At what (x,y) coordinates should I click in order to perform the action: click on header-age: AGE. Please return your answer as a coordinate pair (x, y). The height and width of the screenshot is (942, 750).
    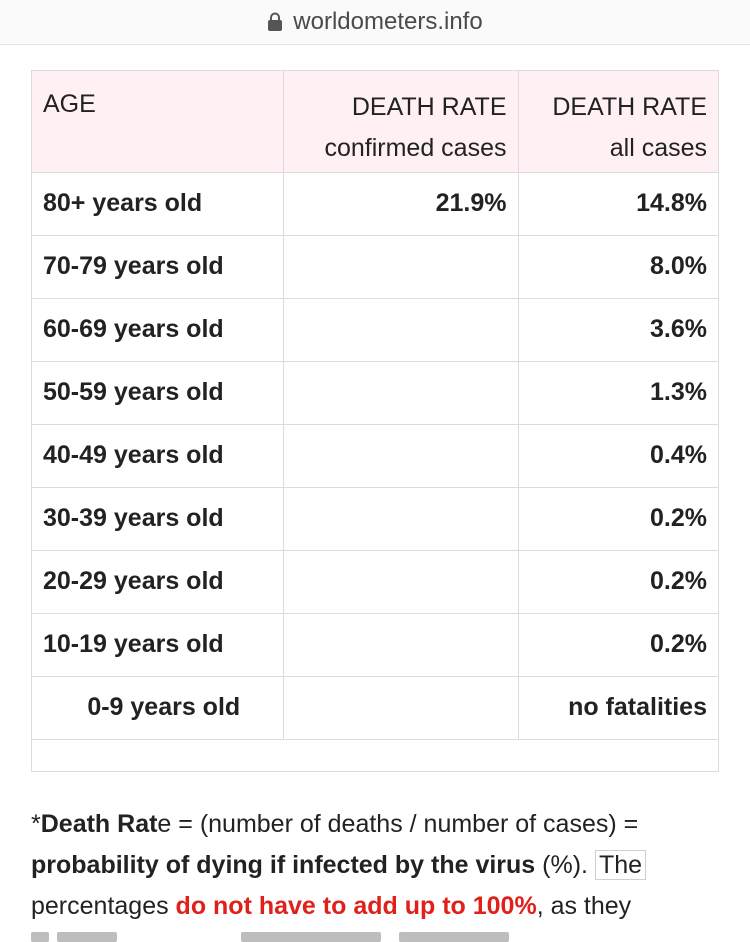
    Looking at the image, I should click on (158, 122).